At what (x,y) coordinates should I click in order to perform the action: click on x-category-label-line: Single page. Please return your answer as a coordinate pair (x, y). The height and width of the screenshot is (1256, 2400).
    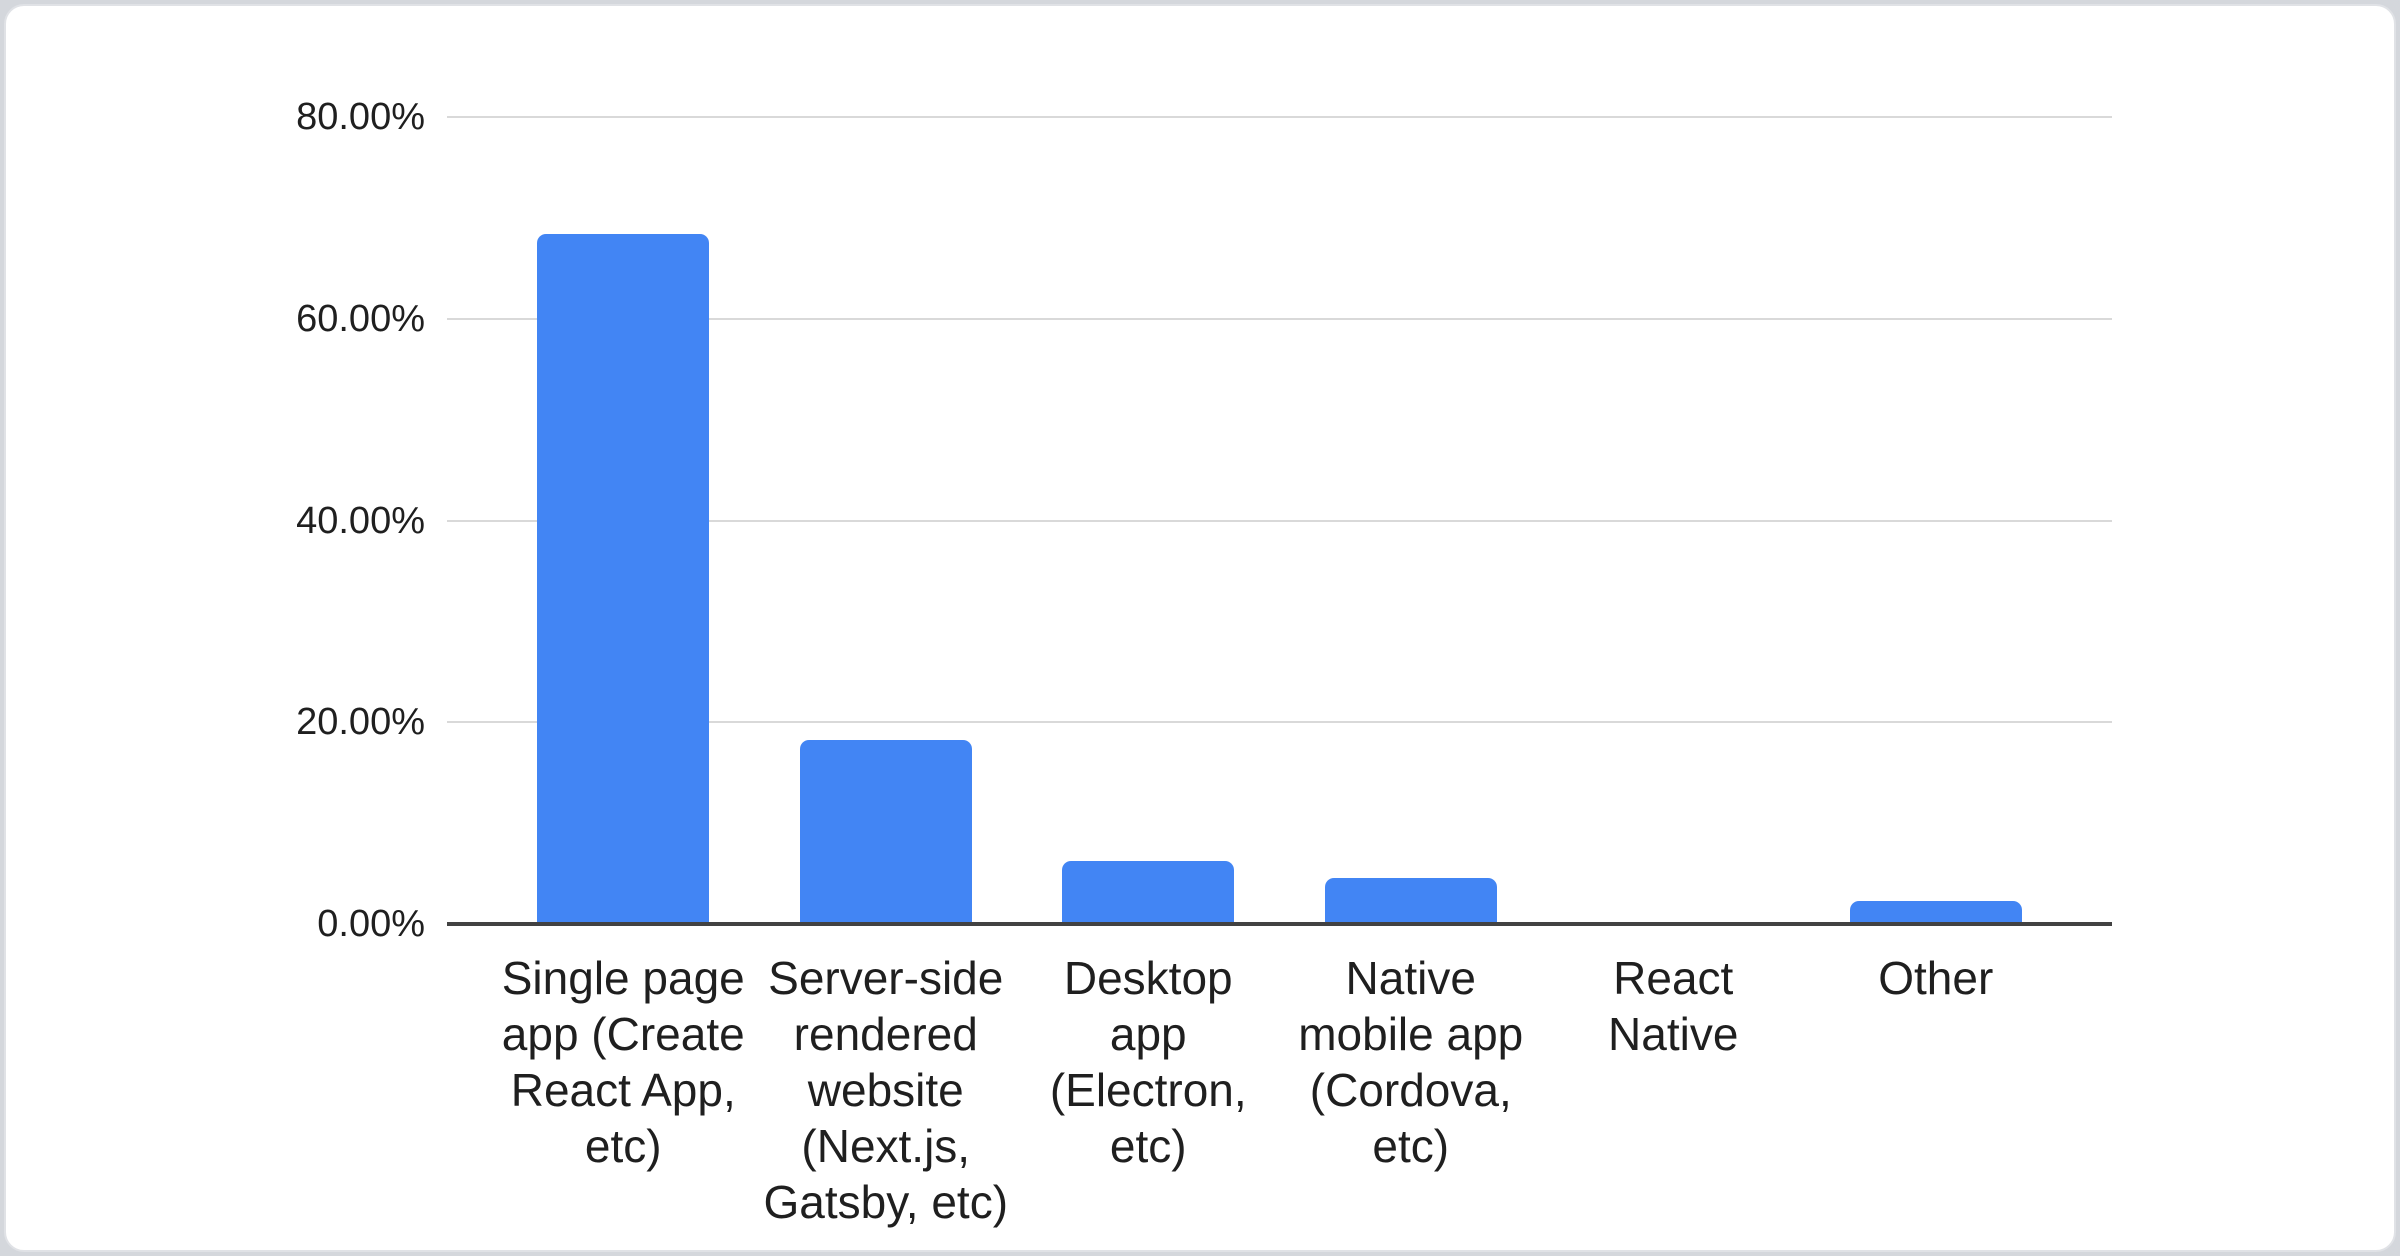
    Looking at the image, I should click on (623, 978).